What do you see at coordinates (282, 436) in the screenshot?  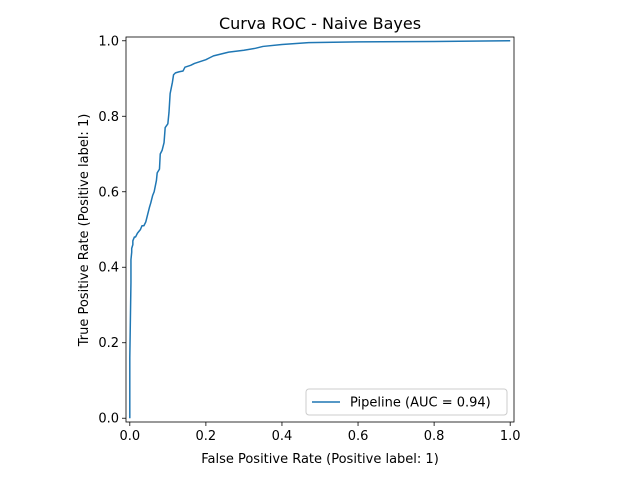 I see `x-tick-label: 0.4` at bounding box center [282, 436].